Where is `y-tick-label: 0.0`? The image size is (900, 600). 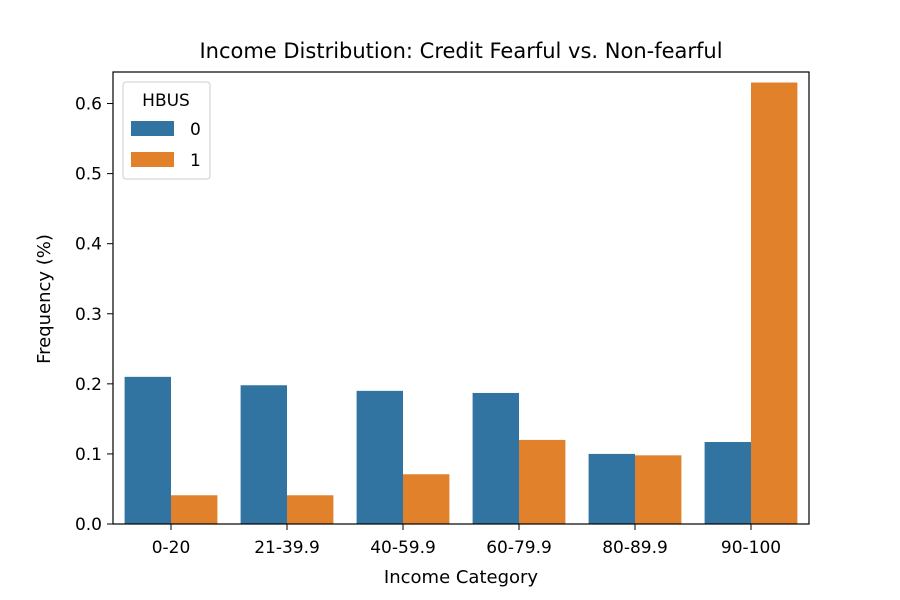 y-tick-label: 0.0 is located at coordinates (88, 525).